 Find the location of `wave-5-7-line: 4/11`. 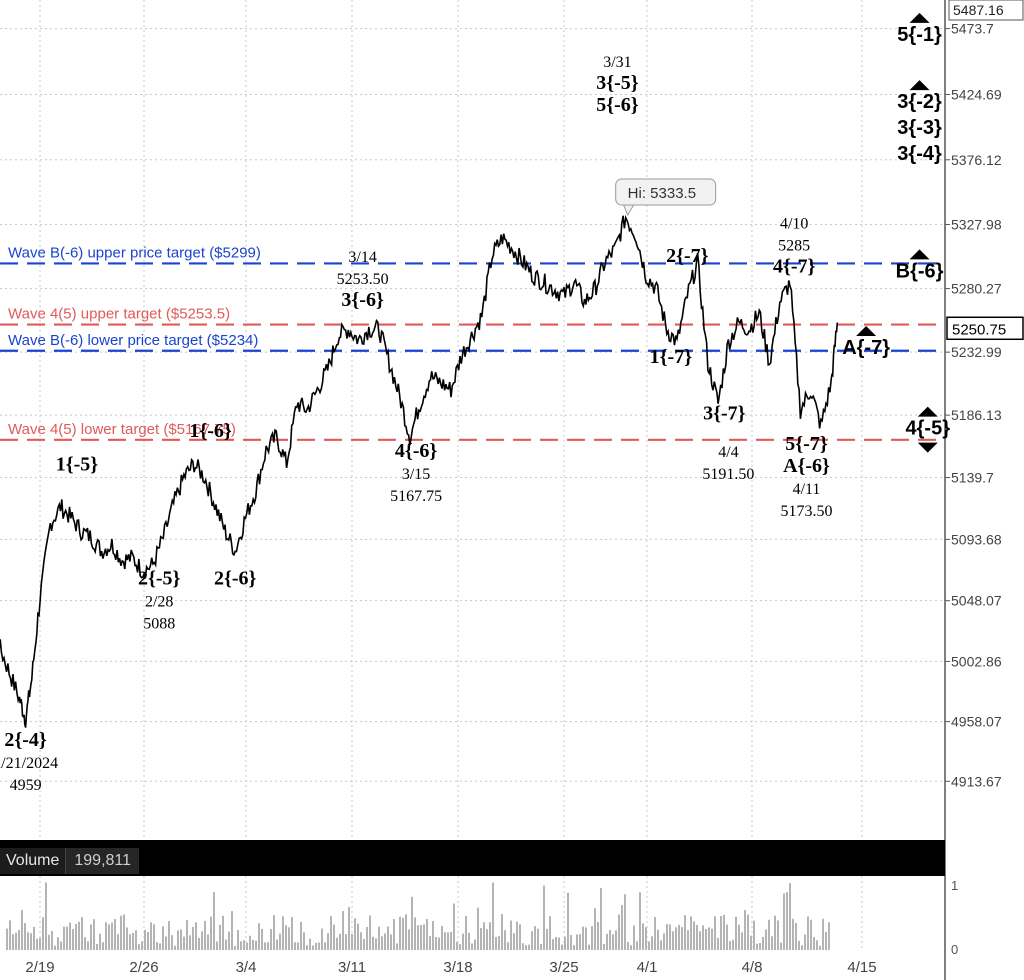

wave-5-7-line: 4/11 is located at coordinates (807, 489).